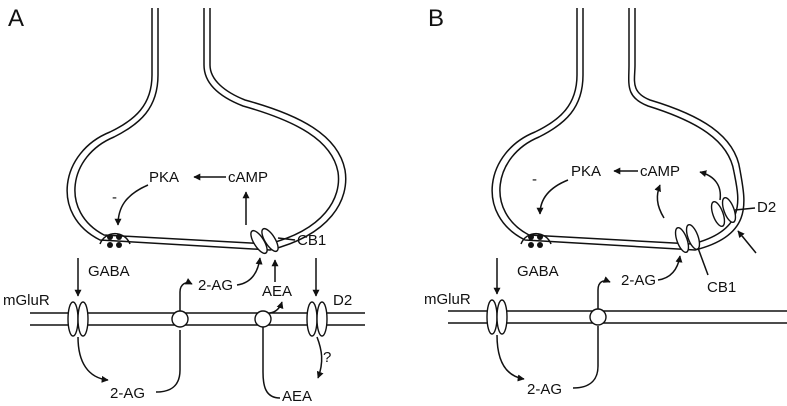 The width and height of the screenshot is (787, 406). What do you see at coordinates (766, 207) in the screenshot?
I see `panel-b-d2-label: D2` at bounding box center [766, 207].